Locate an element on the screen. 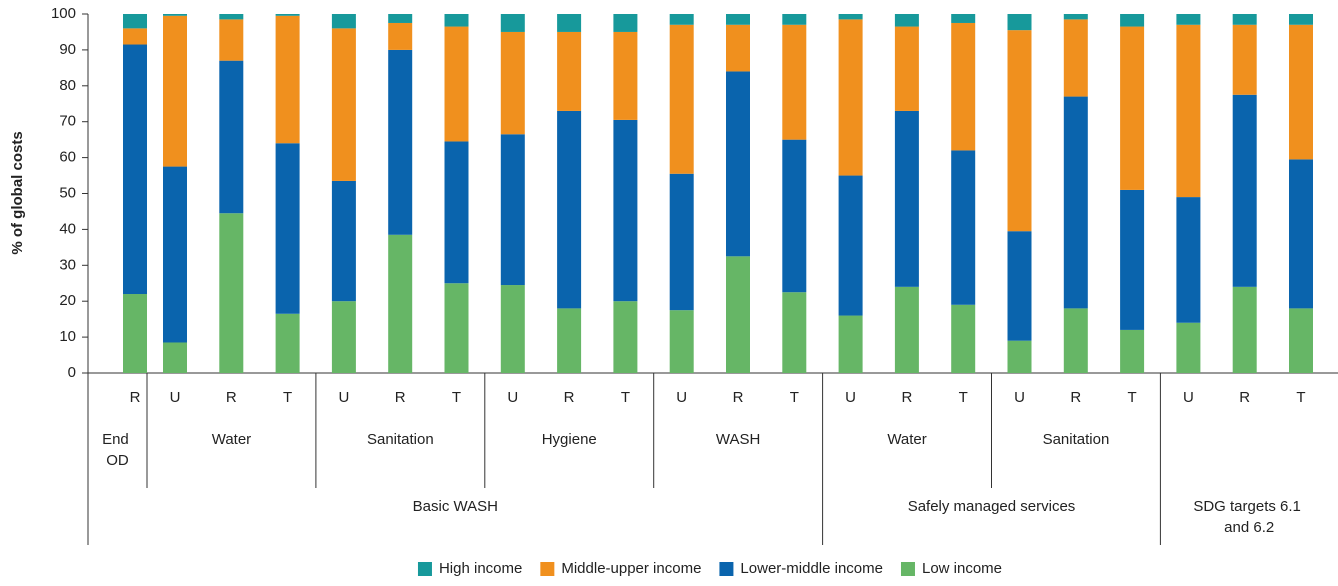  y-tick-label: 70 is located at coordinates (67, 121).